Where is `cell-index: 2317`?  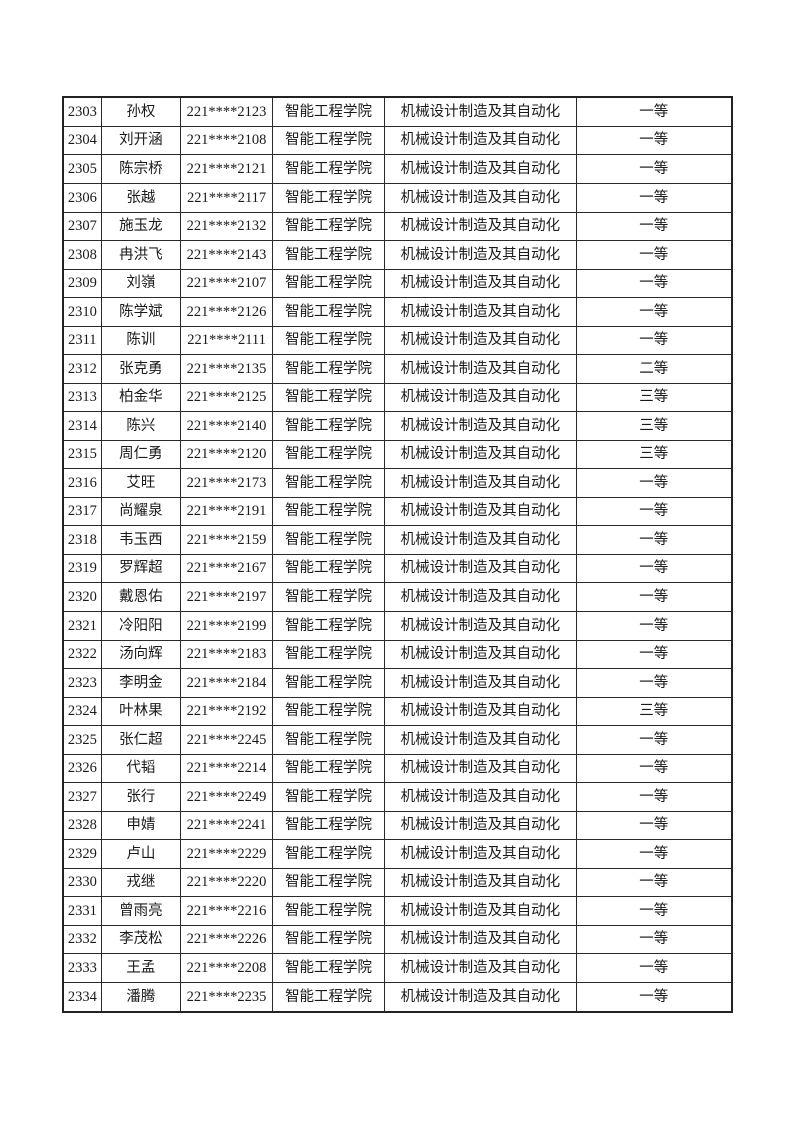
cell-index: 2317 is located at coordinates (82, 511).